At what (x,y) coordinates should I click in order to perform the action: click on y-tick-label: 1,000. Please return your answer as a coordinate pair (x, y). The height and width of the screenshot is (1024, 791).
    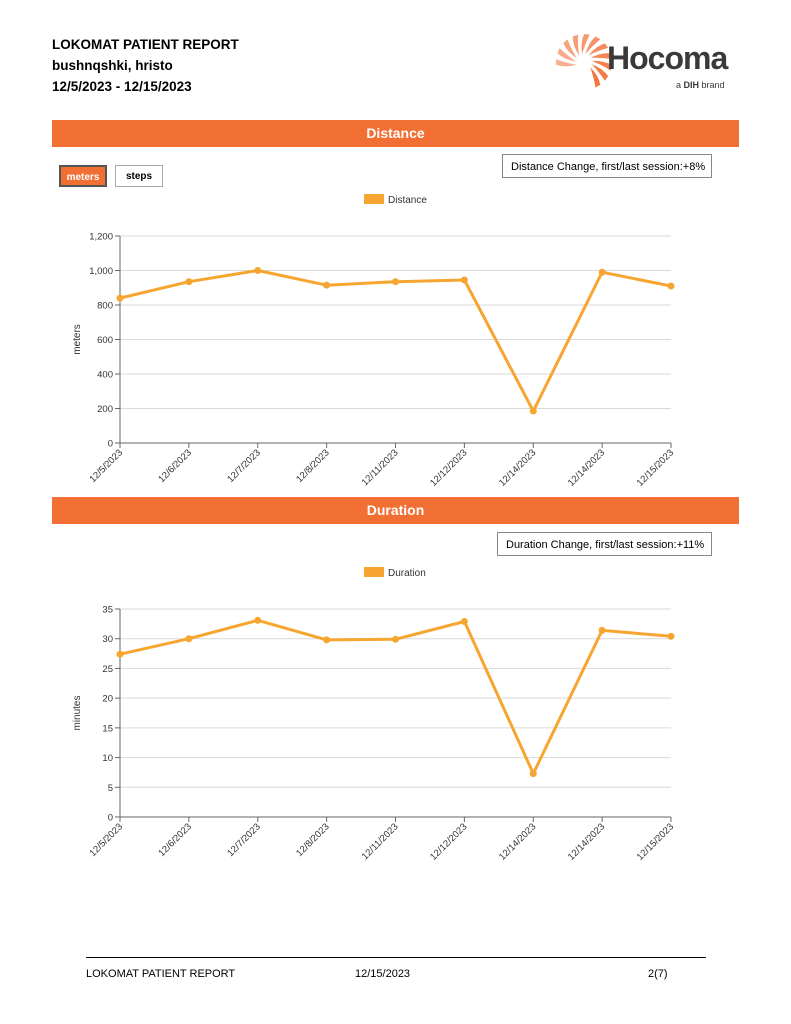
    Looking at the image, I should click on (101, 271).